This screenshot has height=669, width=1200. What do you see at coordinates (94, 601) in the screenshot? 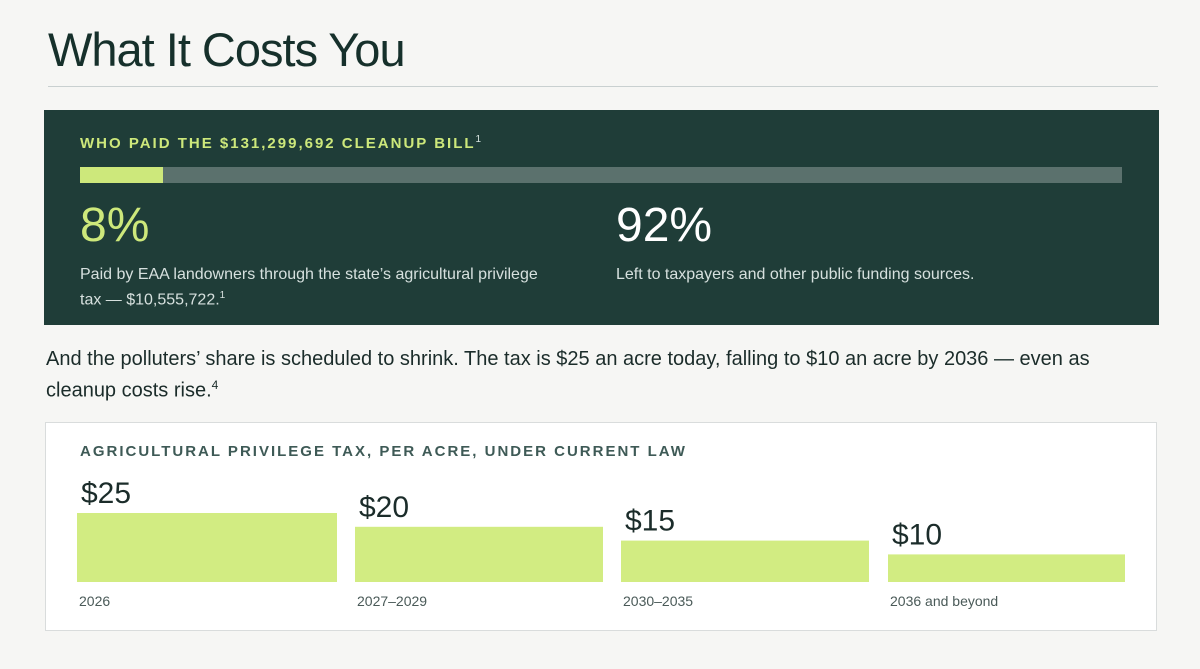
I see `category-label: 2026` at bounding box center [94, 601].